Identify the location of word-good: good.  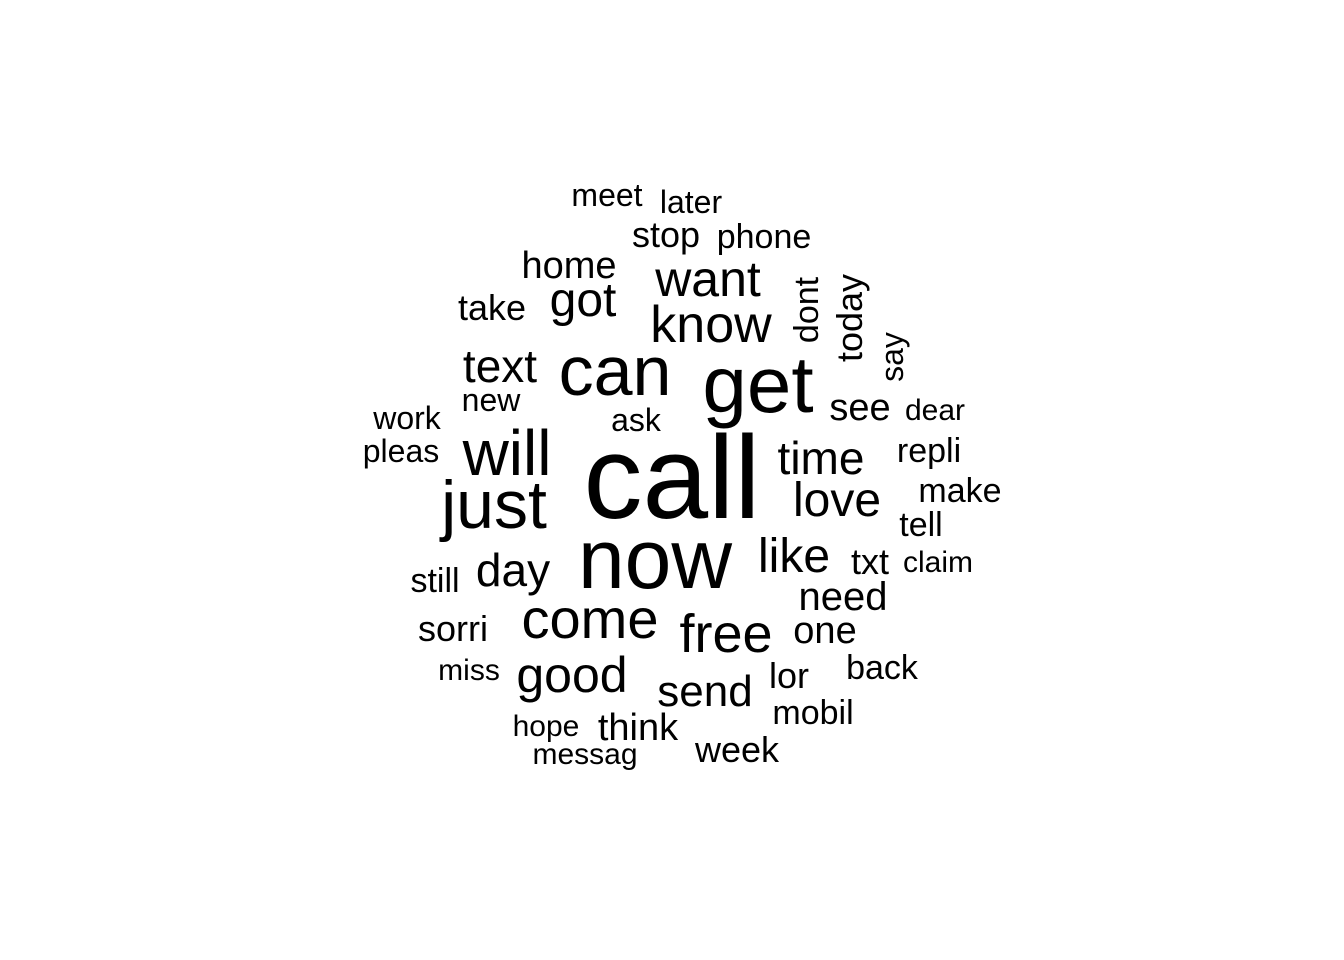
(571, 675).